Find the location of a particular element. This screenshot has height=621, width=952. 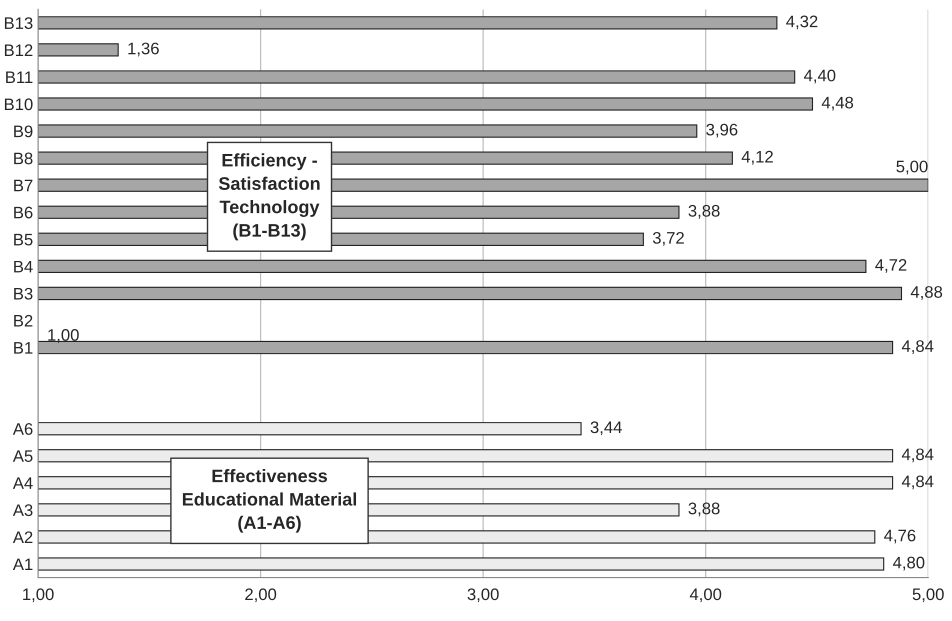

data-label: 3,44 is located at coordinates (606, 428).